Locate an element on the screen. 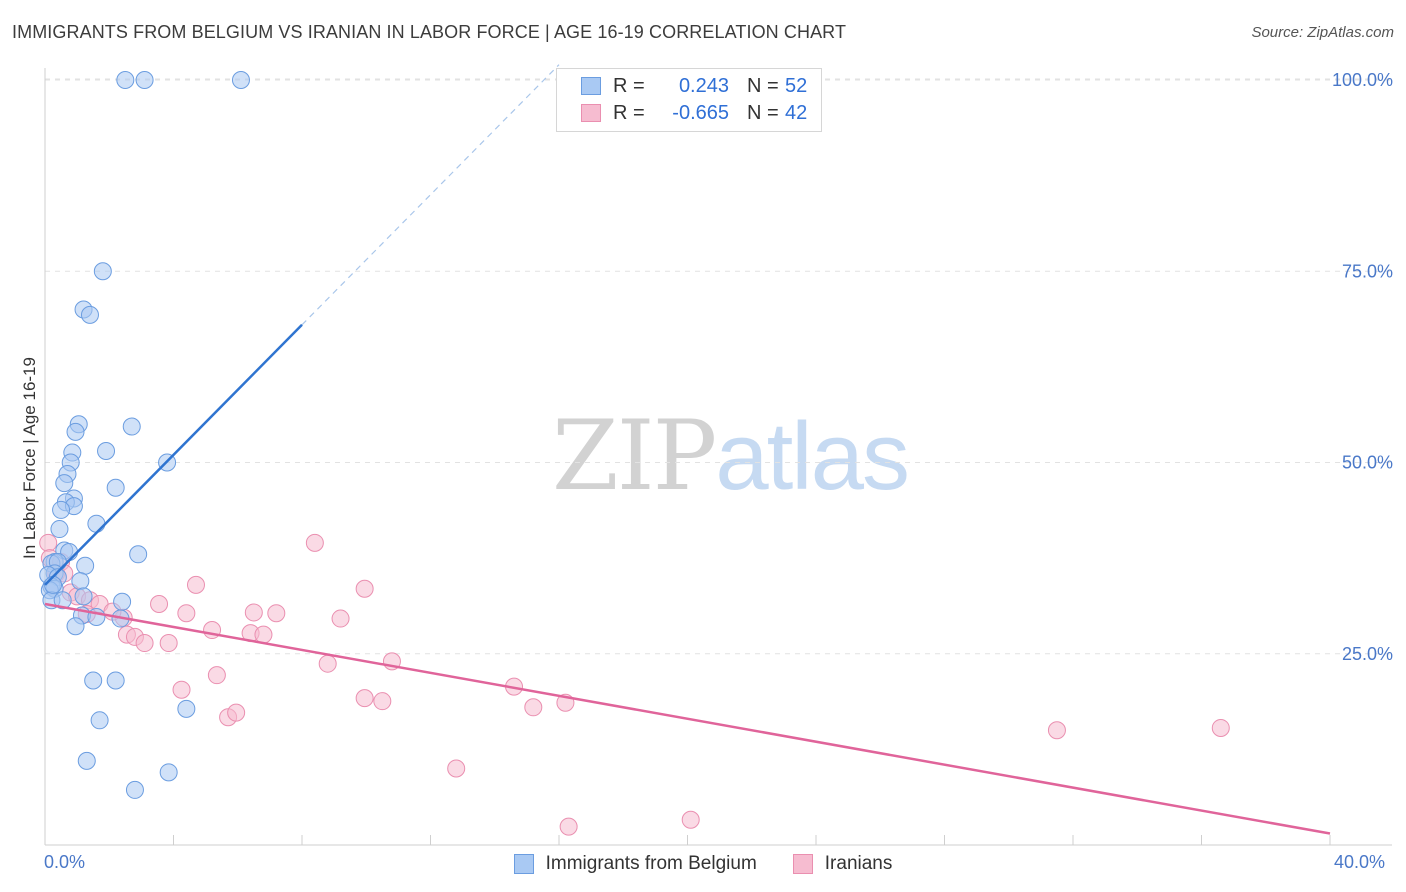 The image size is (1406, 892). legend-item-belgium: Immigrants from Belgium is located at coordinates (635, 864).